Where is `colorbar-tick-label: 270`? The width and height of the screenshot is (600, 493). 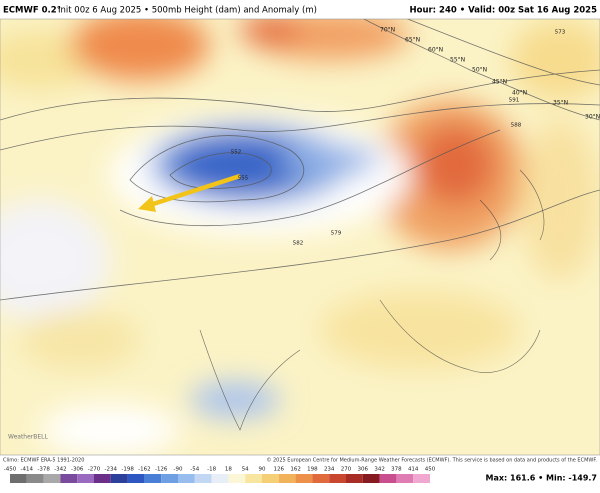
colorbar-tick-label: 270 is located at coordinates (346, 470).